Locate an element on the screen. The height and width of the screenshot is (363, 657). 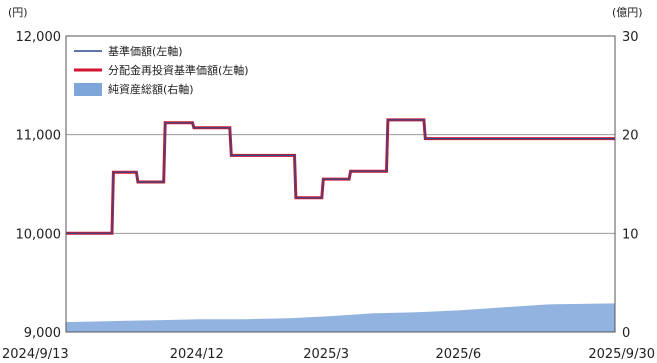
legend-label: 基準価額(左軸) is located at coordinates (145, 51).